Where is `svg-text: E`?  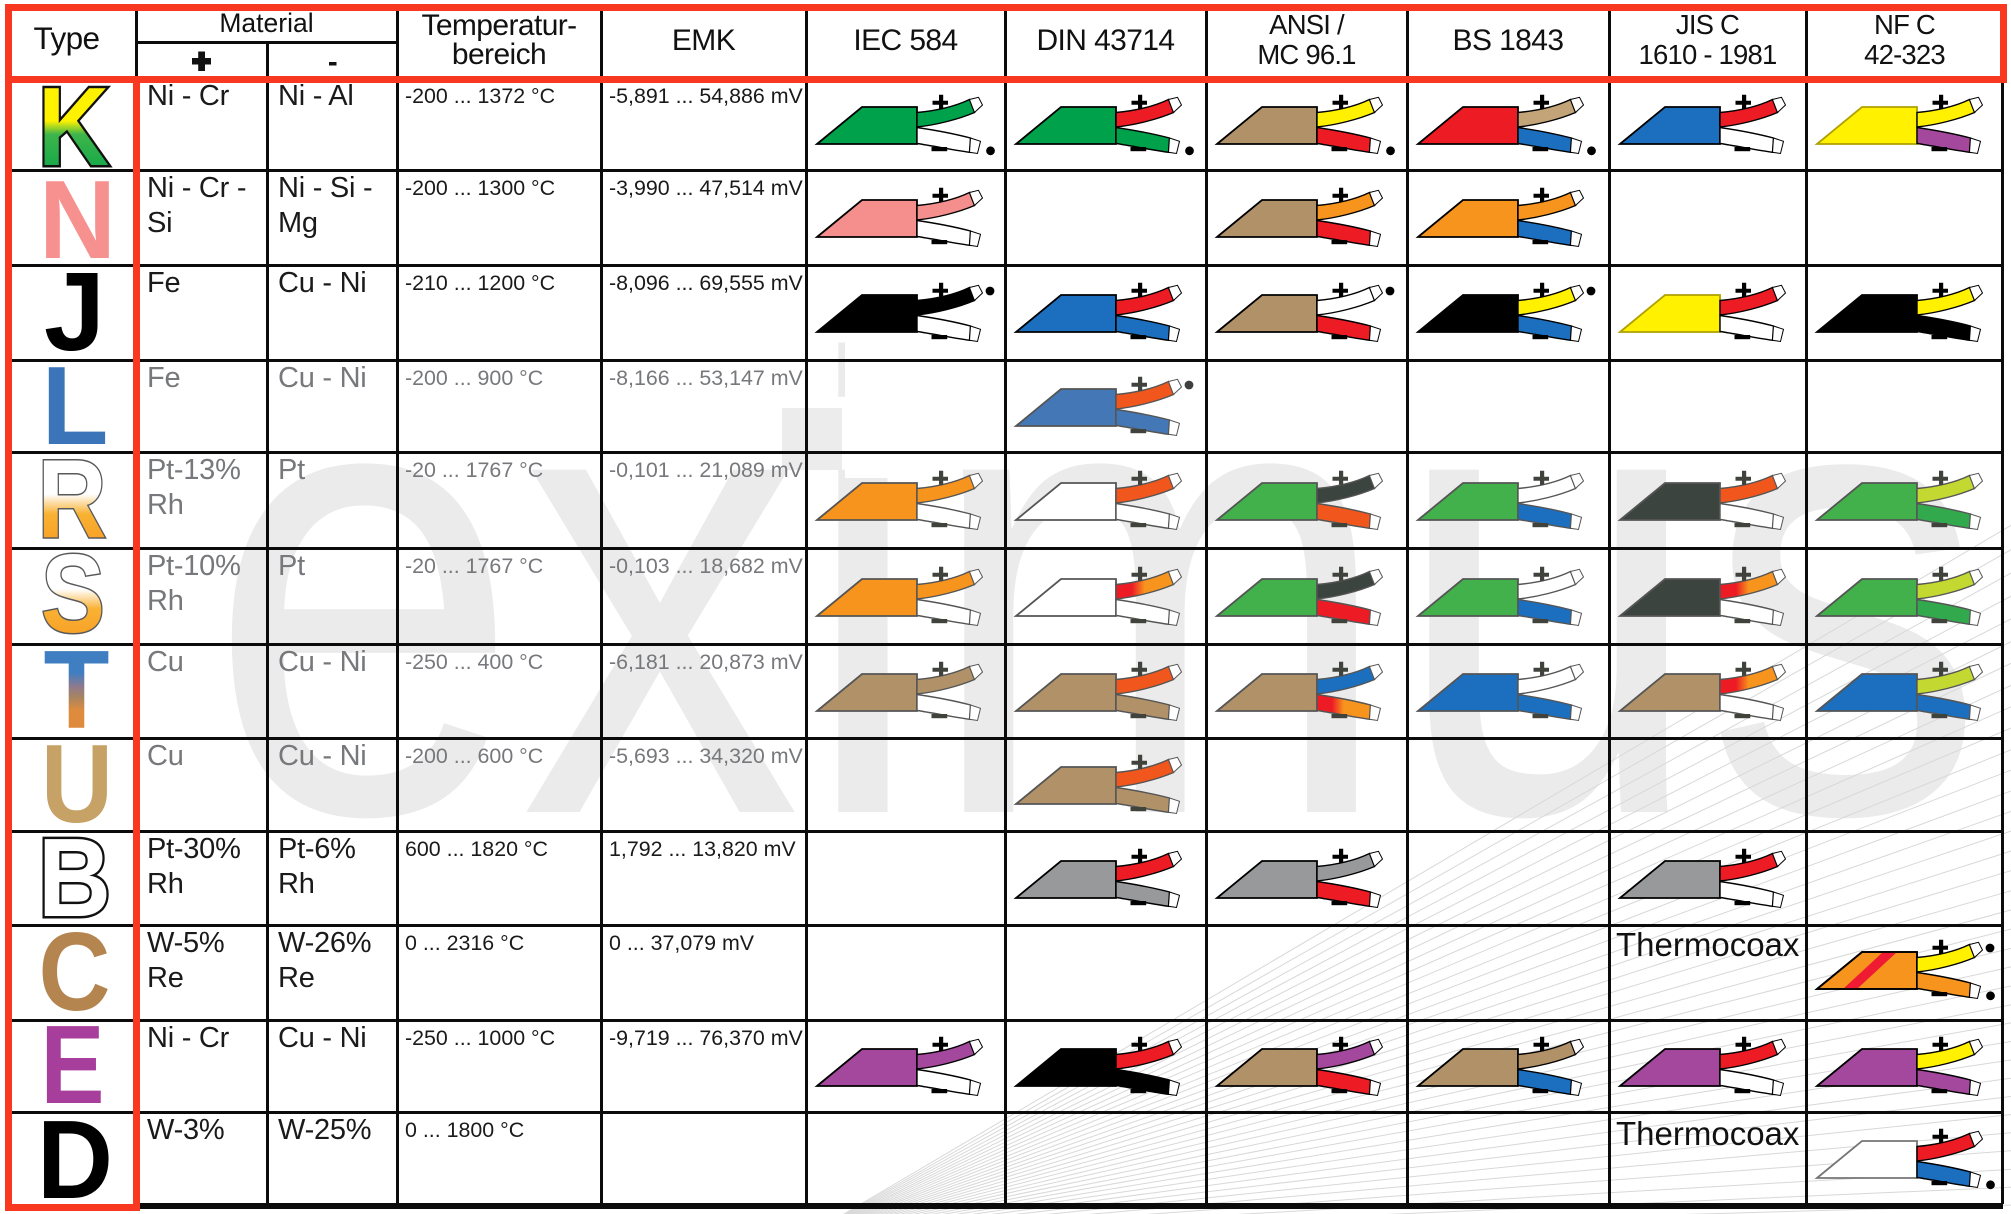 svg-text: E is located at coordinates (73, 1066).